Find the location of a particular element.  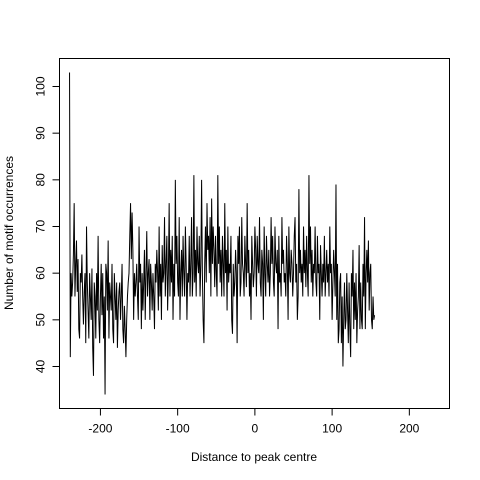

y-tick-label: 40 is located at coordinates (41, 367).